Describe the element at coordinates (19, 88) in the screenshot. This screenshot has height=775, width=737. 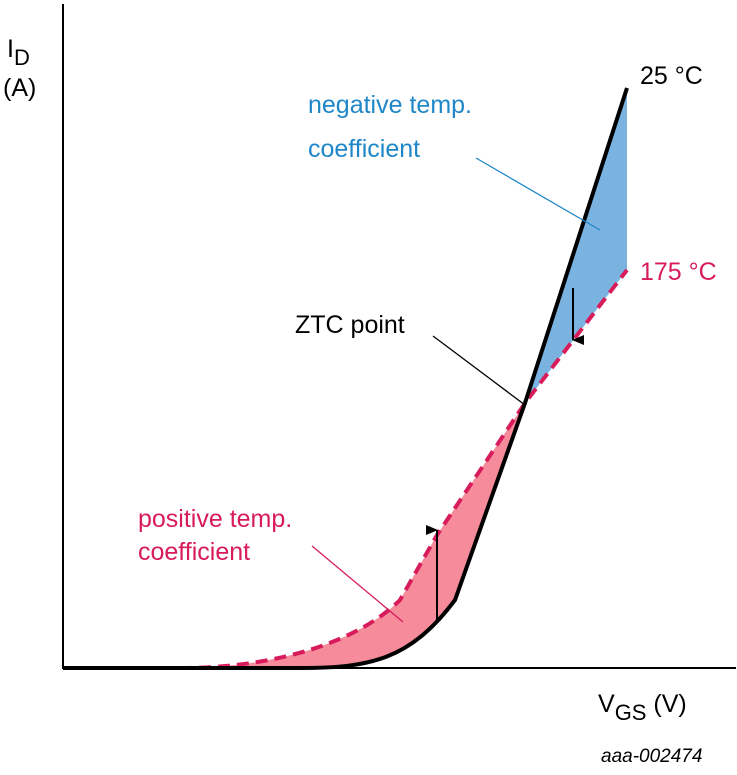
I see `y-axis-unit: (A)` at that location.